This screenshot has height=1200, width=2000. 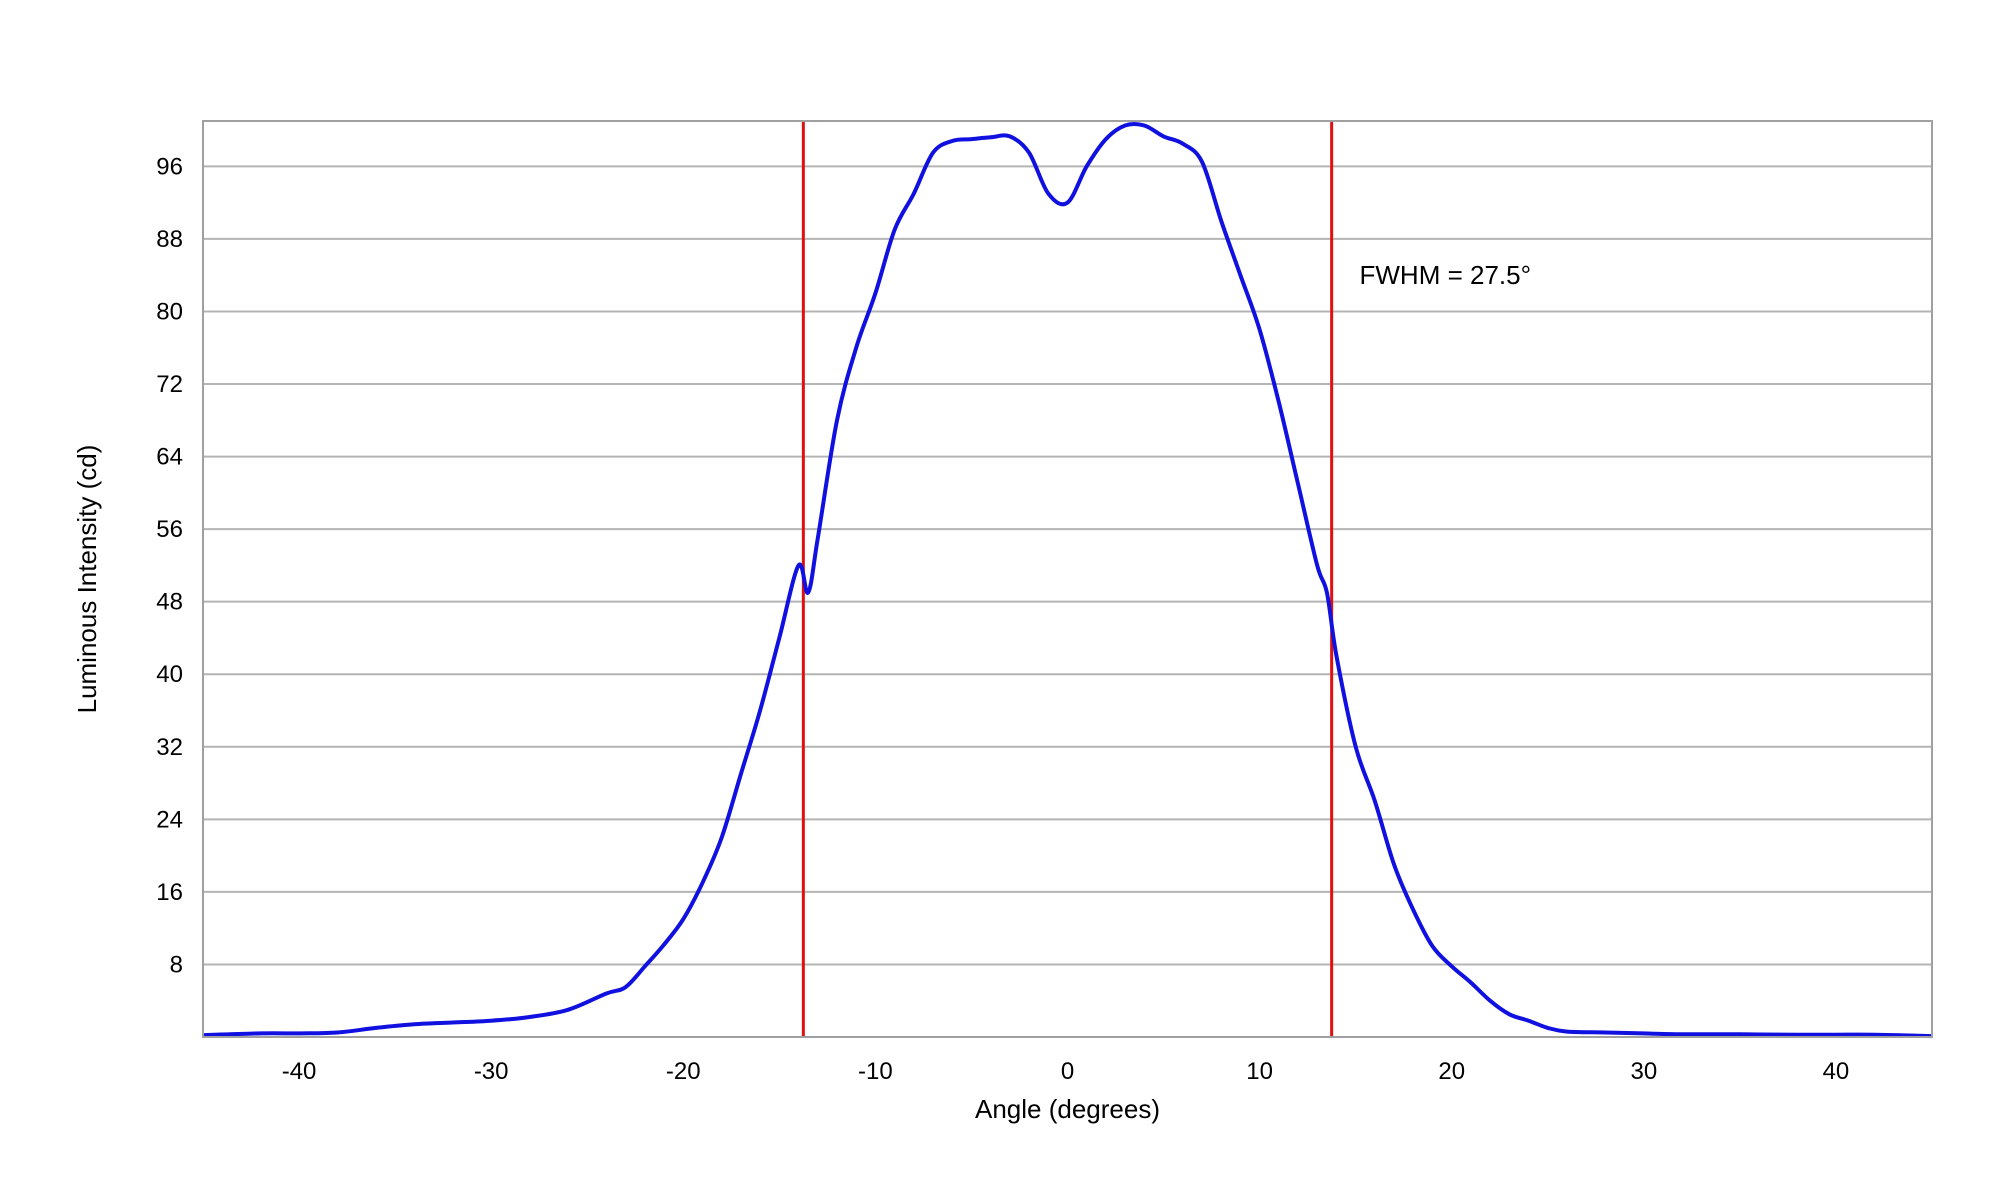 What do you see at coordinates (169, 565) in the screenshot?
I see `y-tick-labels: 8 16 24 32 40 48 56 64 72 80 88 96` at bounding box center [169, 565].